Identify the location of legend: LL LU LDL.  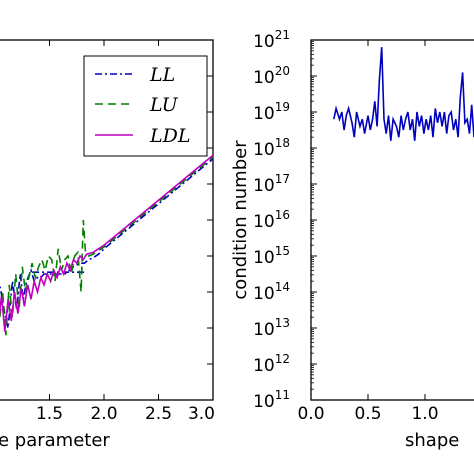
(145, 106).